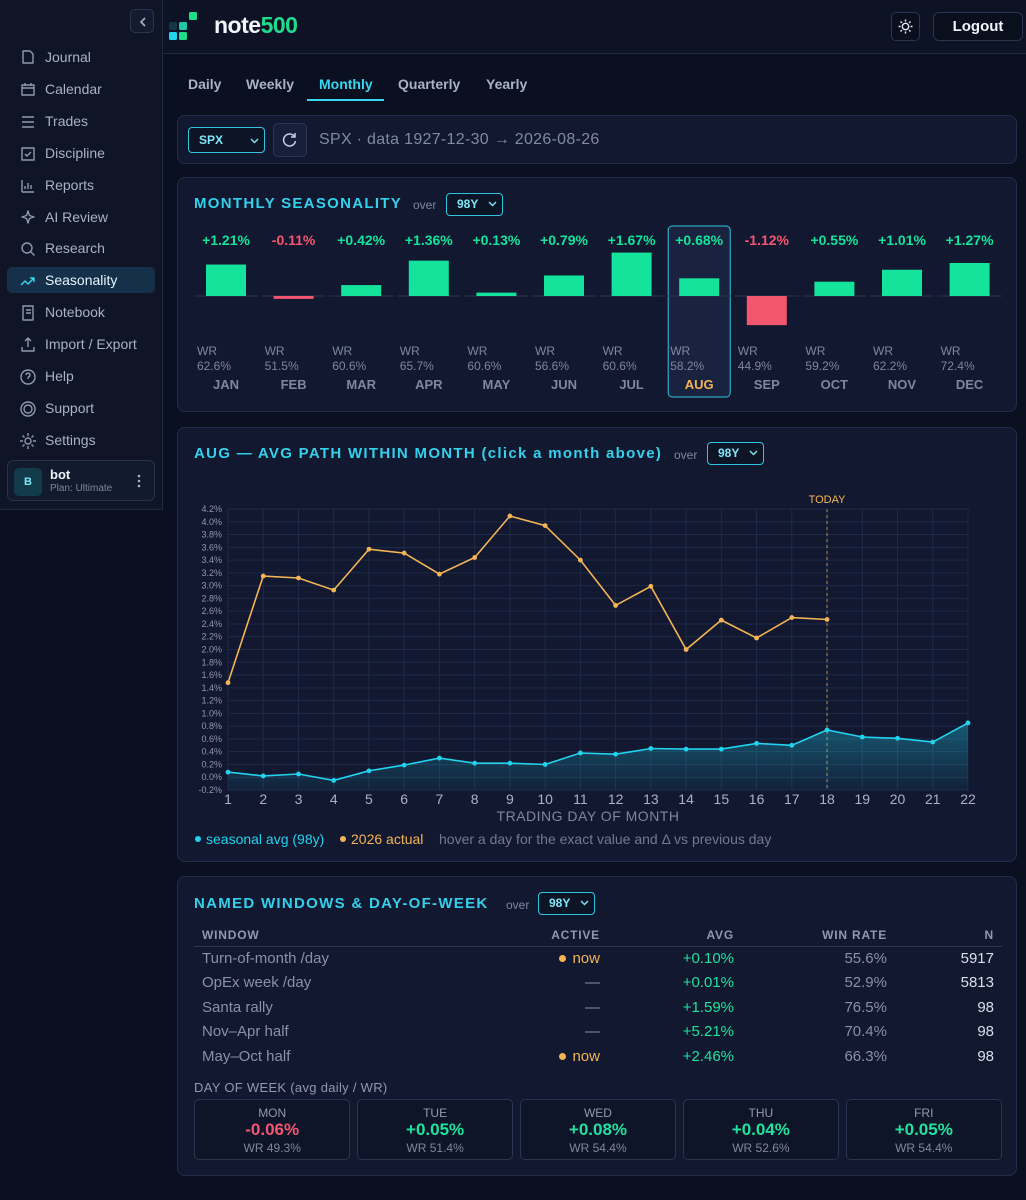 This screenshot has width=1026, height=1200. I want to click on user-card: B bot Plan: Ultimate, so click(81, 480).